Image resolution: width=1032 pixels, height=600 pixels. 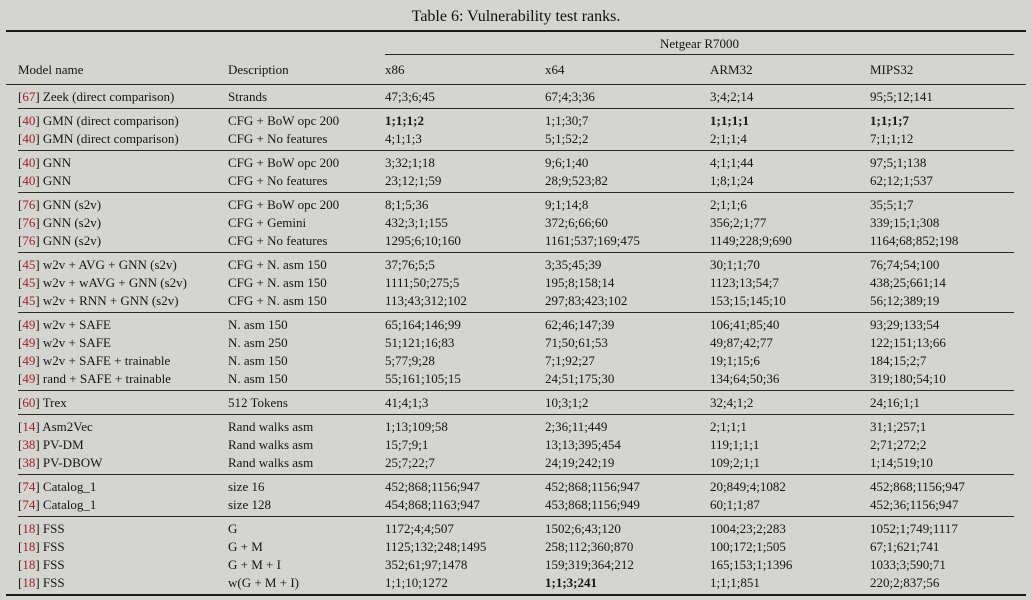 I want to click on cell-description: Rand walks asm, so click(x=271, y=462).